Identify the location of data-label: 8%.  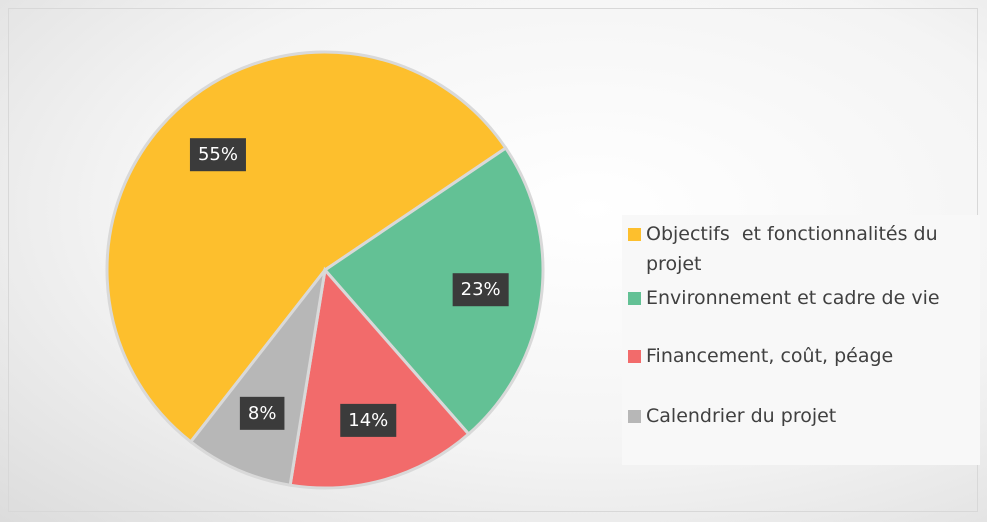
(262, 413).